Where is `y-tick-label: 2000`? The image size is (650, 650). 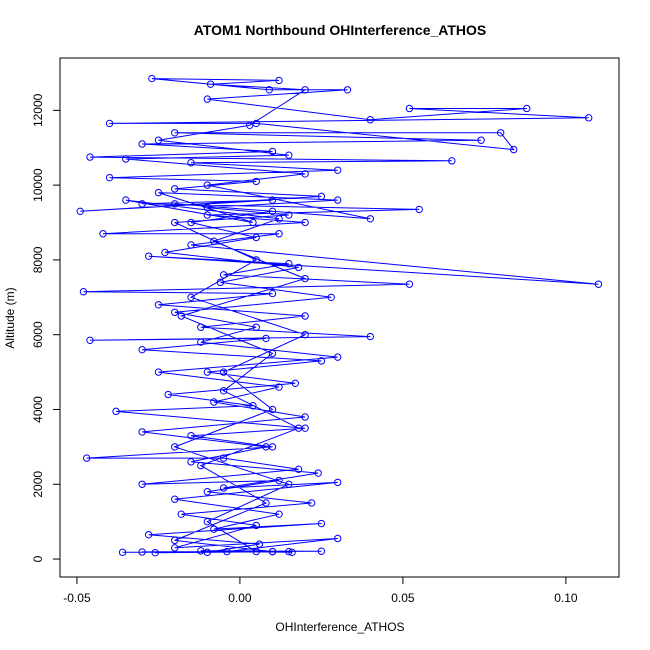
y-tick-label: 2000 is located at coordinates (38, 484).